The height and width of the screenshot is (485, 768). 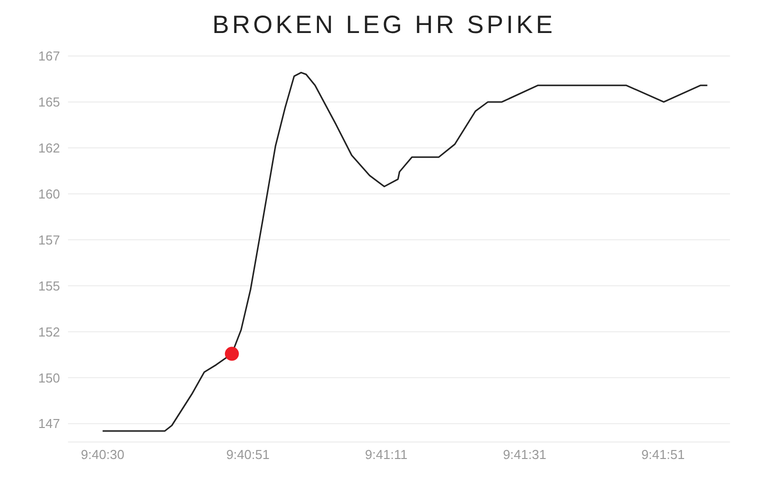 What do you see at coordinates (49, 424) in the screenshot?
I see `y-tick-label: 147` at bounding box center [49, 424].